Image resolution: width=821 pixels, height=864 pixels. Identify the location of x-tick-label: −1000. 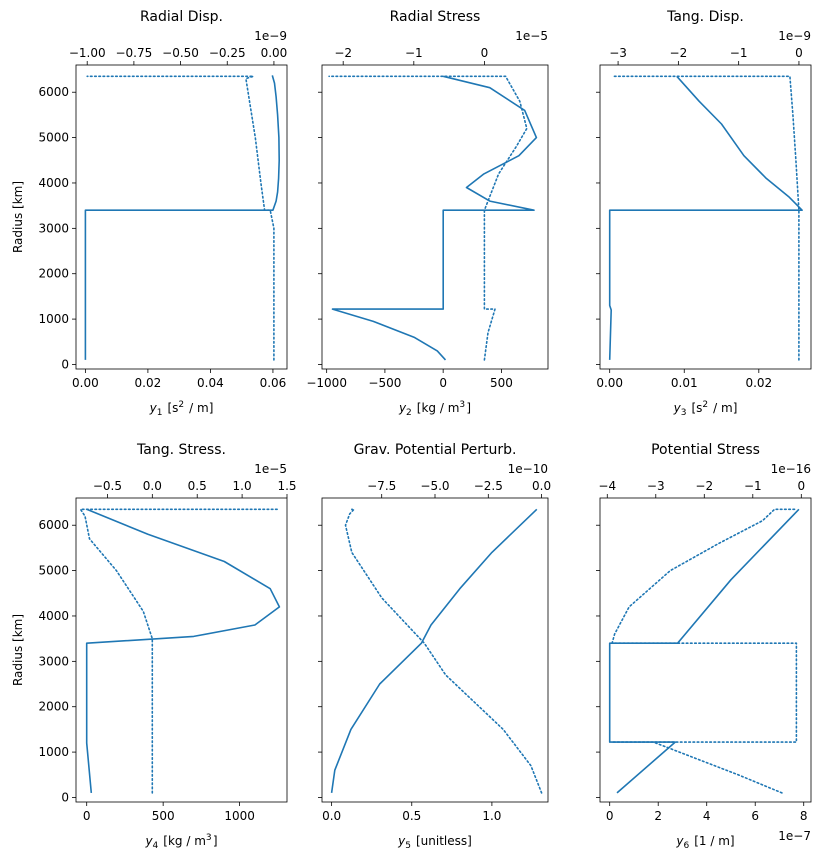
(326, 383).